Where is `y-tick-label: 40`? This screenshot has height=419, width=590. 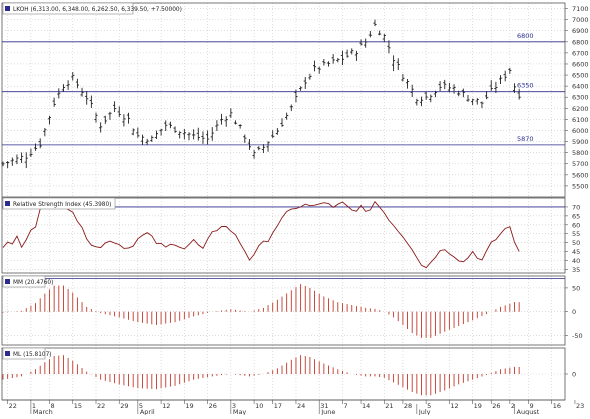
y-tick-label: 40 is located at coordinates (576, 261).